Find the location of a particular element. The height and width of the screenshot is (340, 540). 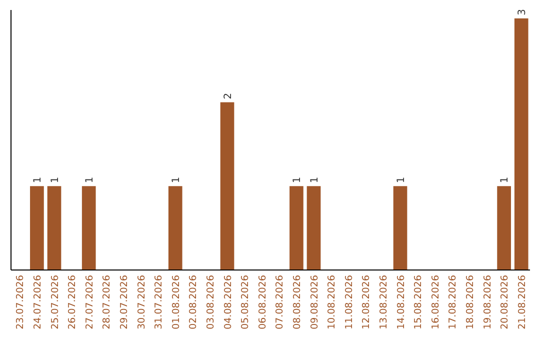

x-tick-label: 10.08.2026 is located at coordinates (332, 302).